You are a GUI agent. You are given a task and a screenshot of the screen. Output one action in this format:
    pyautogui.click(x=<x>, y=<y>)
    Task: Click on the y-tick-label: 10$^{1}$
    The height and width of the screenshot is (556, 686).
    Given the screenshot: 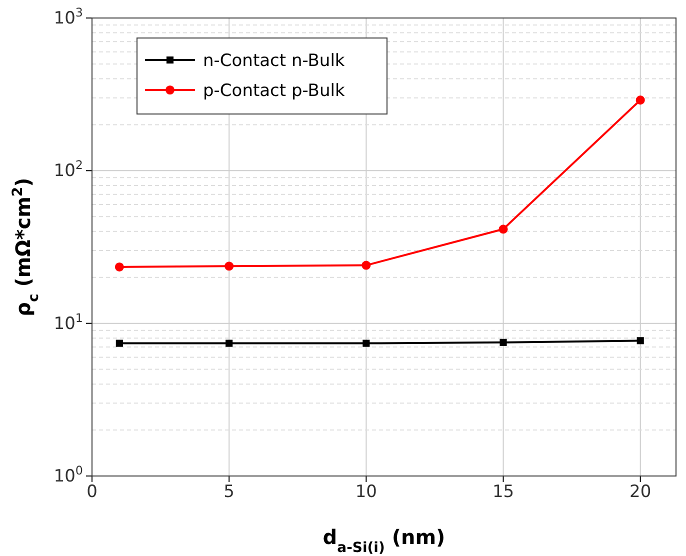 What is the action you would take?
    pyautogui.click(x=68, y=322)
    